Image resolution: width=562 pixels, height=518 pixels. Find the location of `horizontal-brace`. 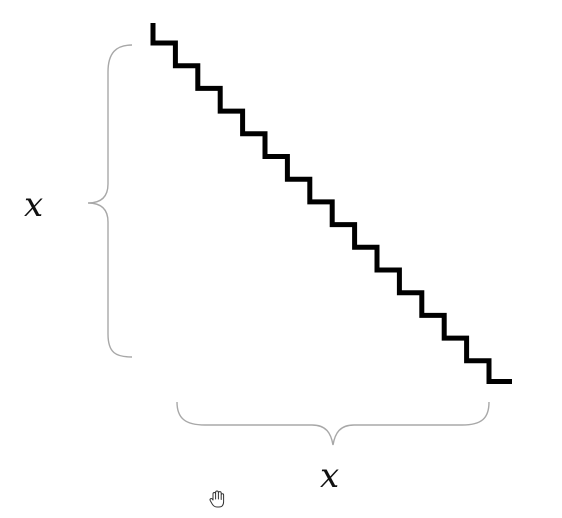

horizontal-brace is located at coordinates (333, 423).